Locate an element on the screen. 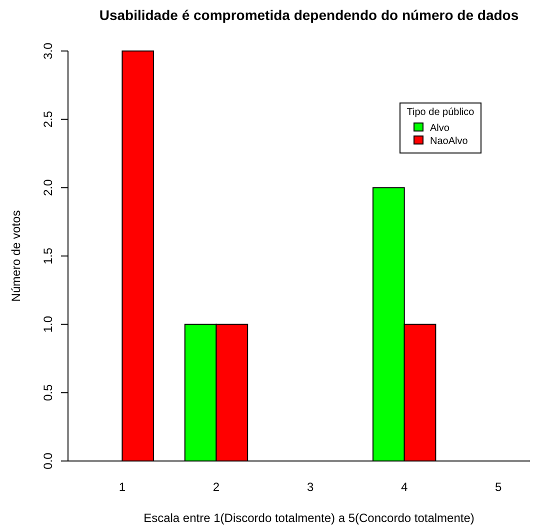  y-tick-label: 0.5 is located at coordinates (48, 393).